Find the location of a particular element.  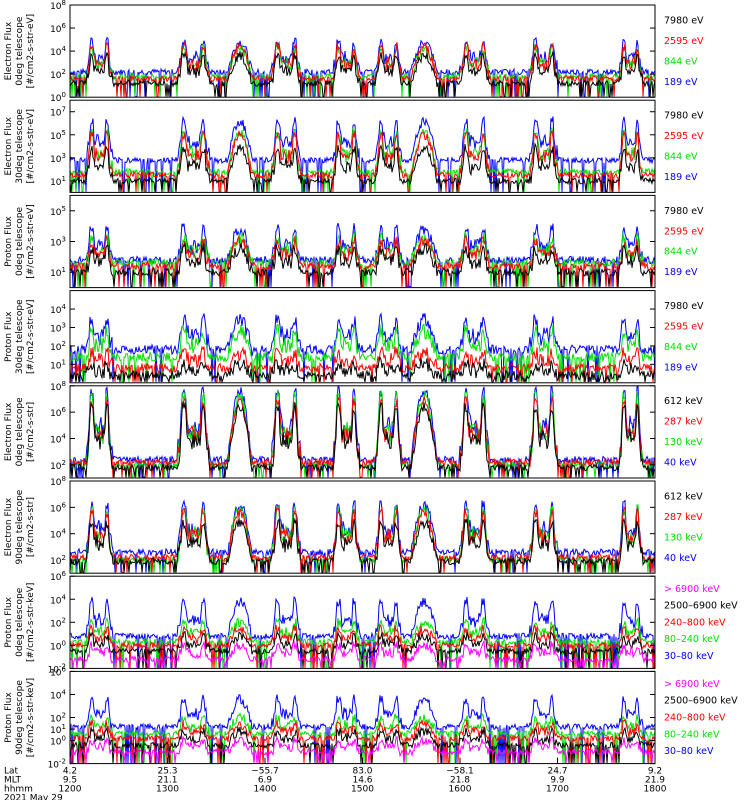

legend-entry: 80–240 keV is located at coordinates (692, 734).